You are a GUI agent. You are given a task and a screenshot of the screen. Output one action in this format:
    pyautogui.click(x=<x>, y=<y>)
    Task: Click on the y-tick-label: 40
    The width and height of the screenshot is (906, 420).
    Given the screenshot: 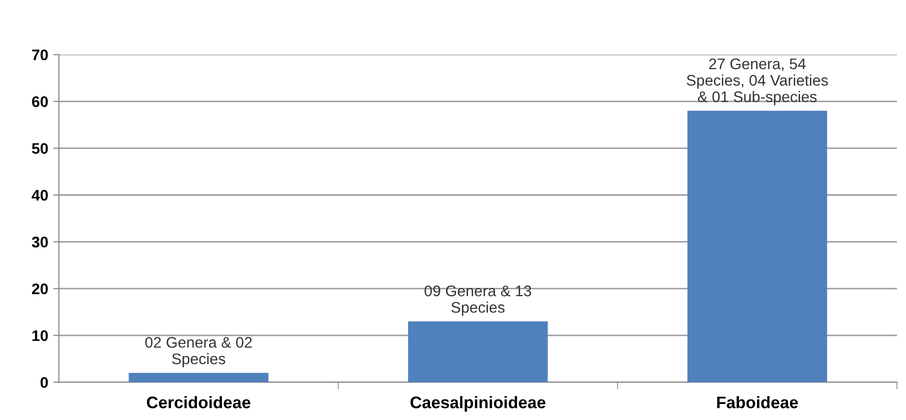 What is the action you would take?
    pyautogui.click(x=40, y=195)
    